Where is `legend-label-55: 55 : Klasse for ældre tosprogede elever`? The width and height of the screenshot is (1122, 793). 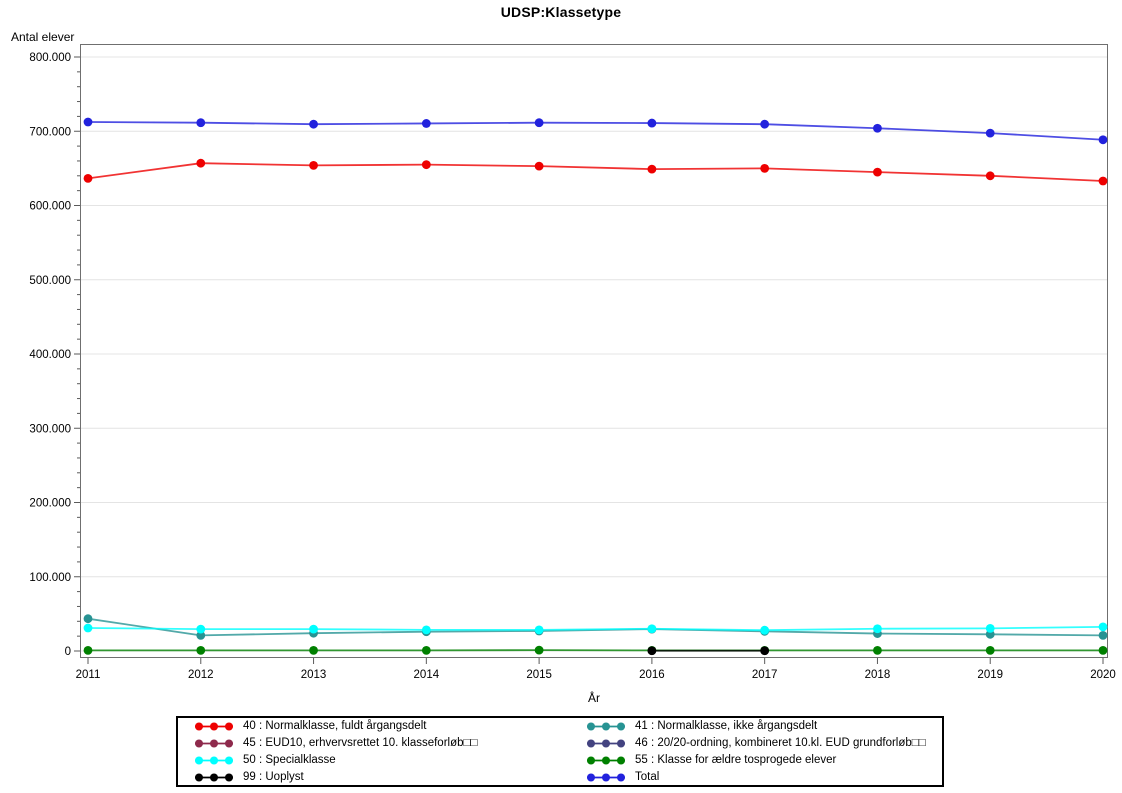
legend-label-55: 55 : Klasse for ældre tosprogede elever is located at coordinates (736, 760).